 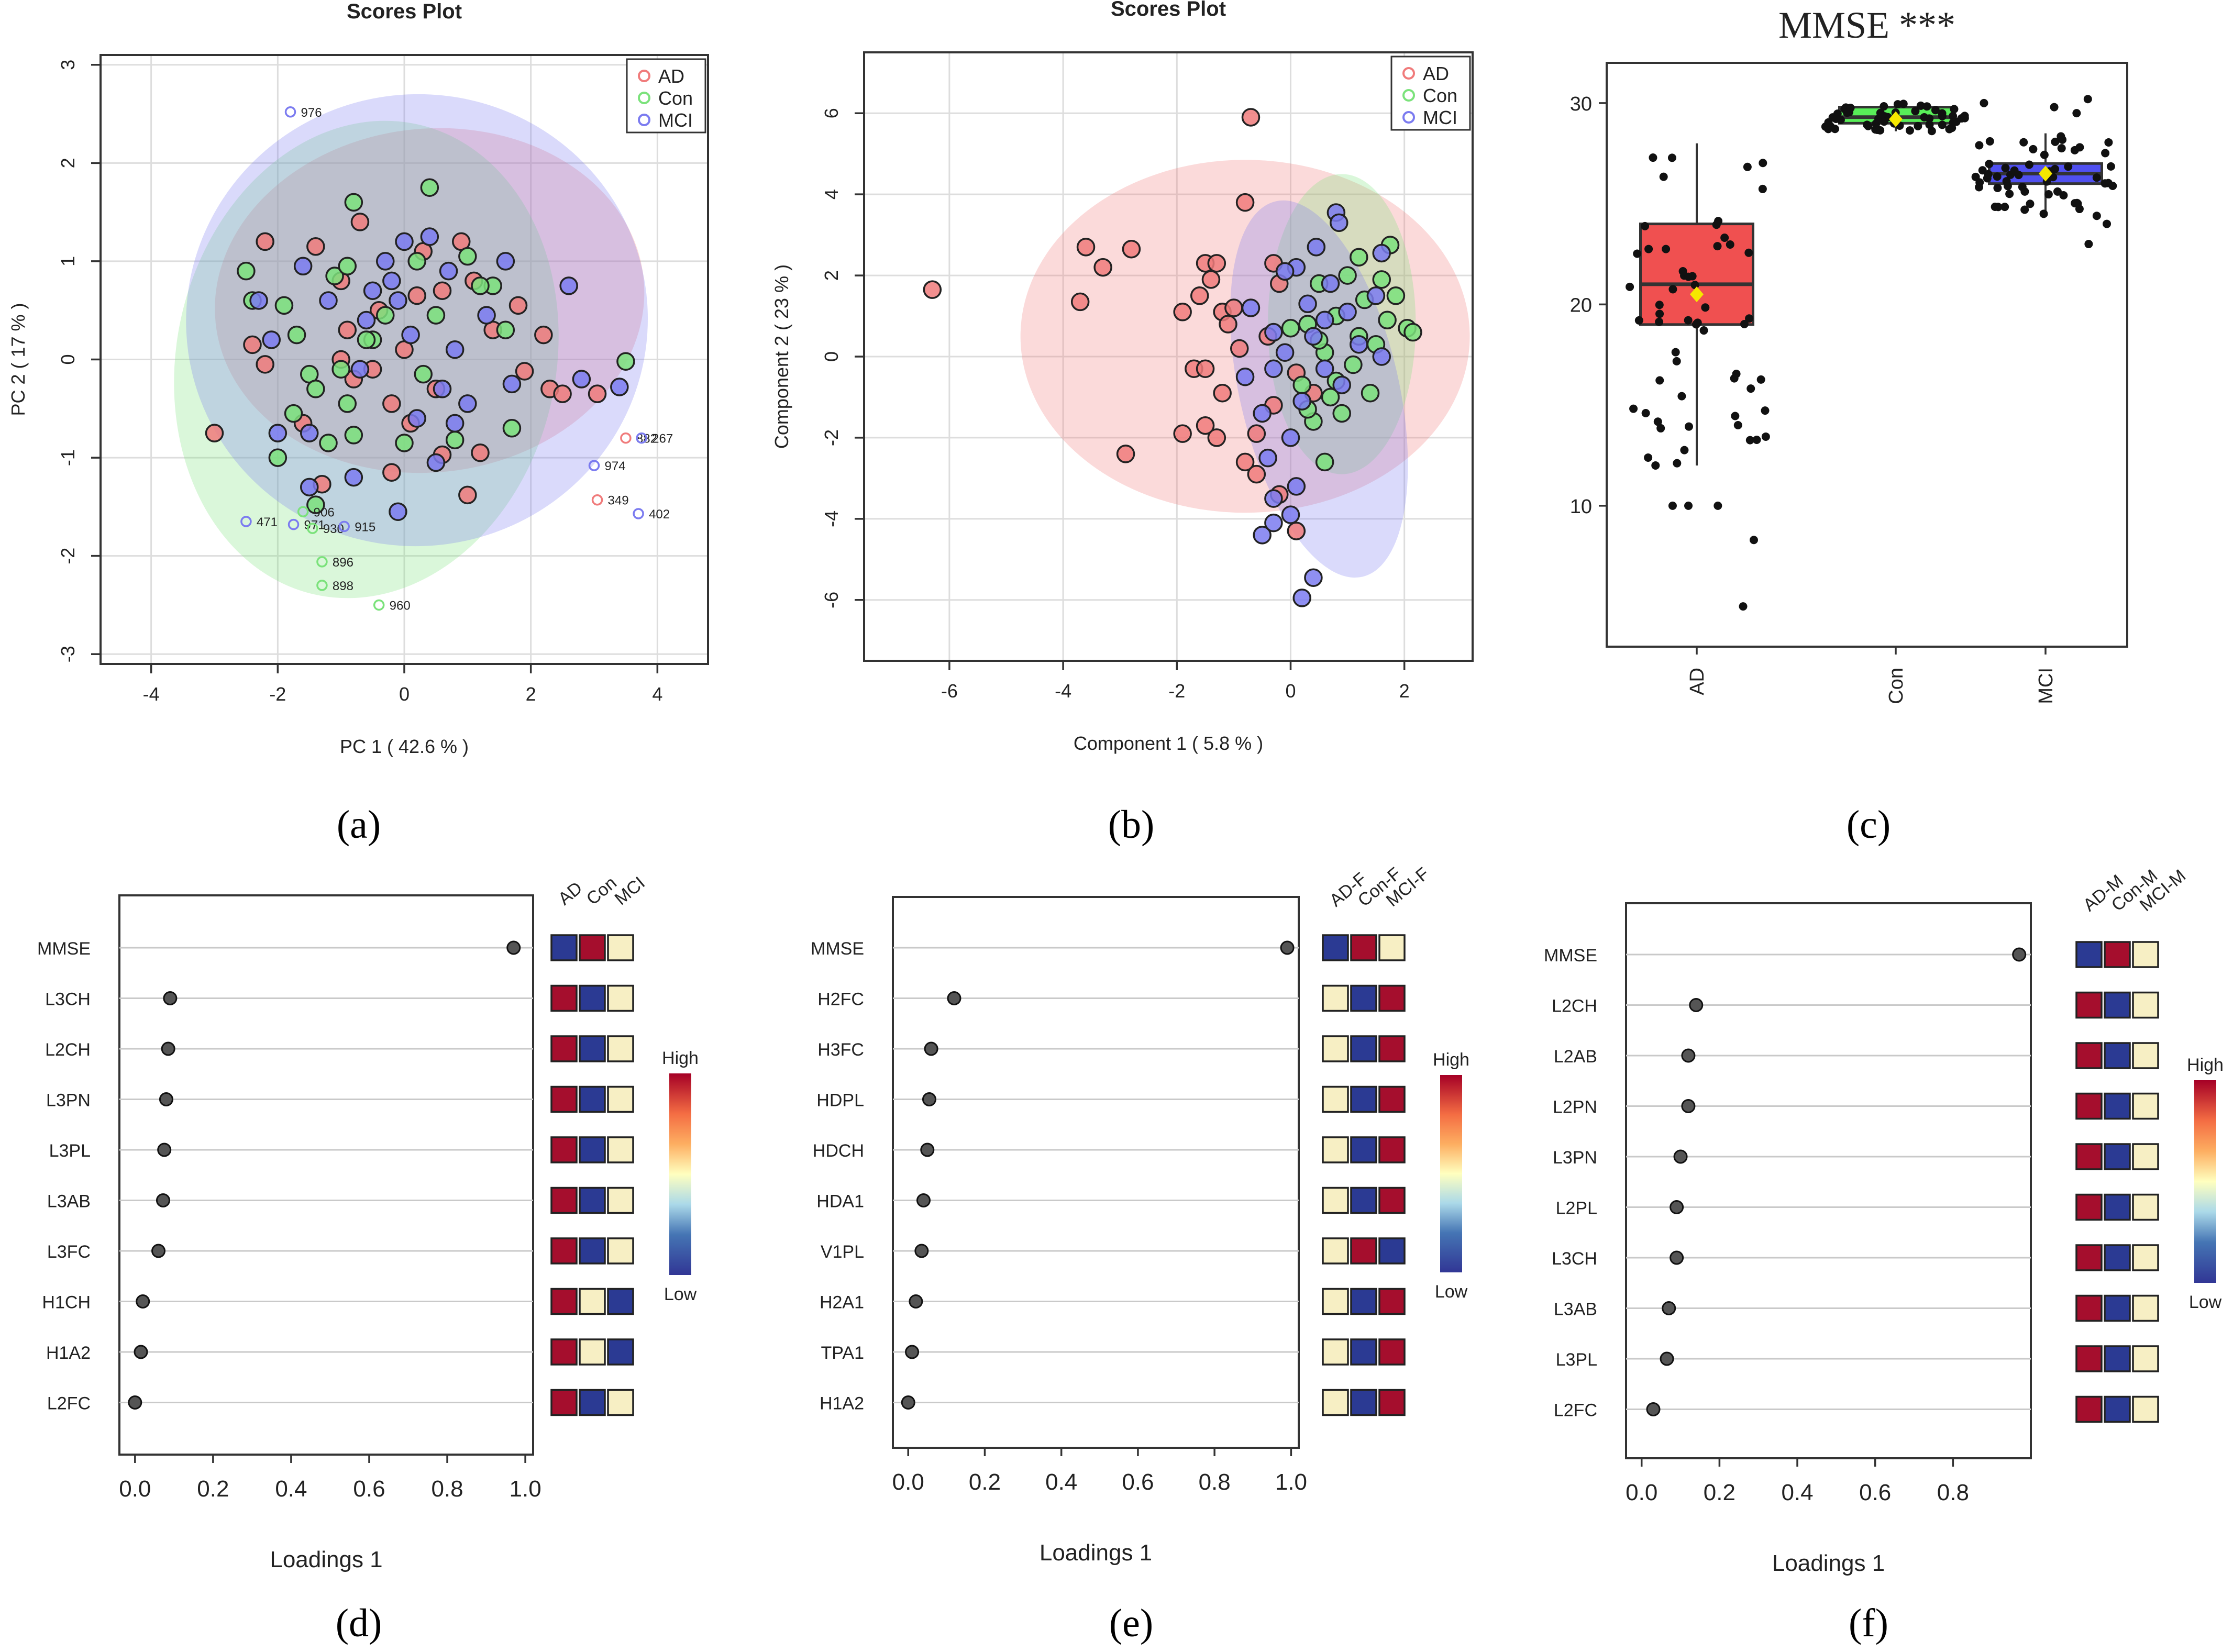 What do you see at coordinates (1290, 691) in the screenshot?
I see `x-tick-label: 0` at bounding box center [1290, 691].